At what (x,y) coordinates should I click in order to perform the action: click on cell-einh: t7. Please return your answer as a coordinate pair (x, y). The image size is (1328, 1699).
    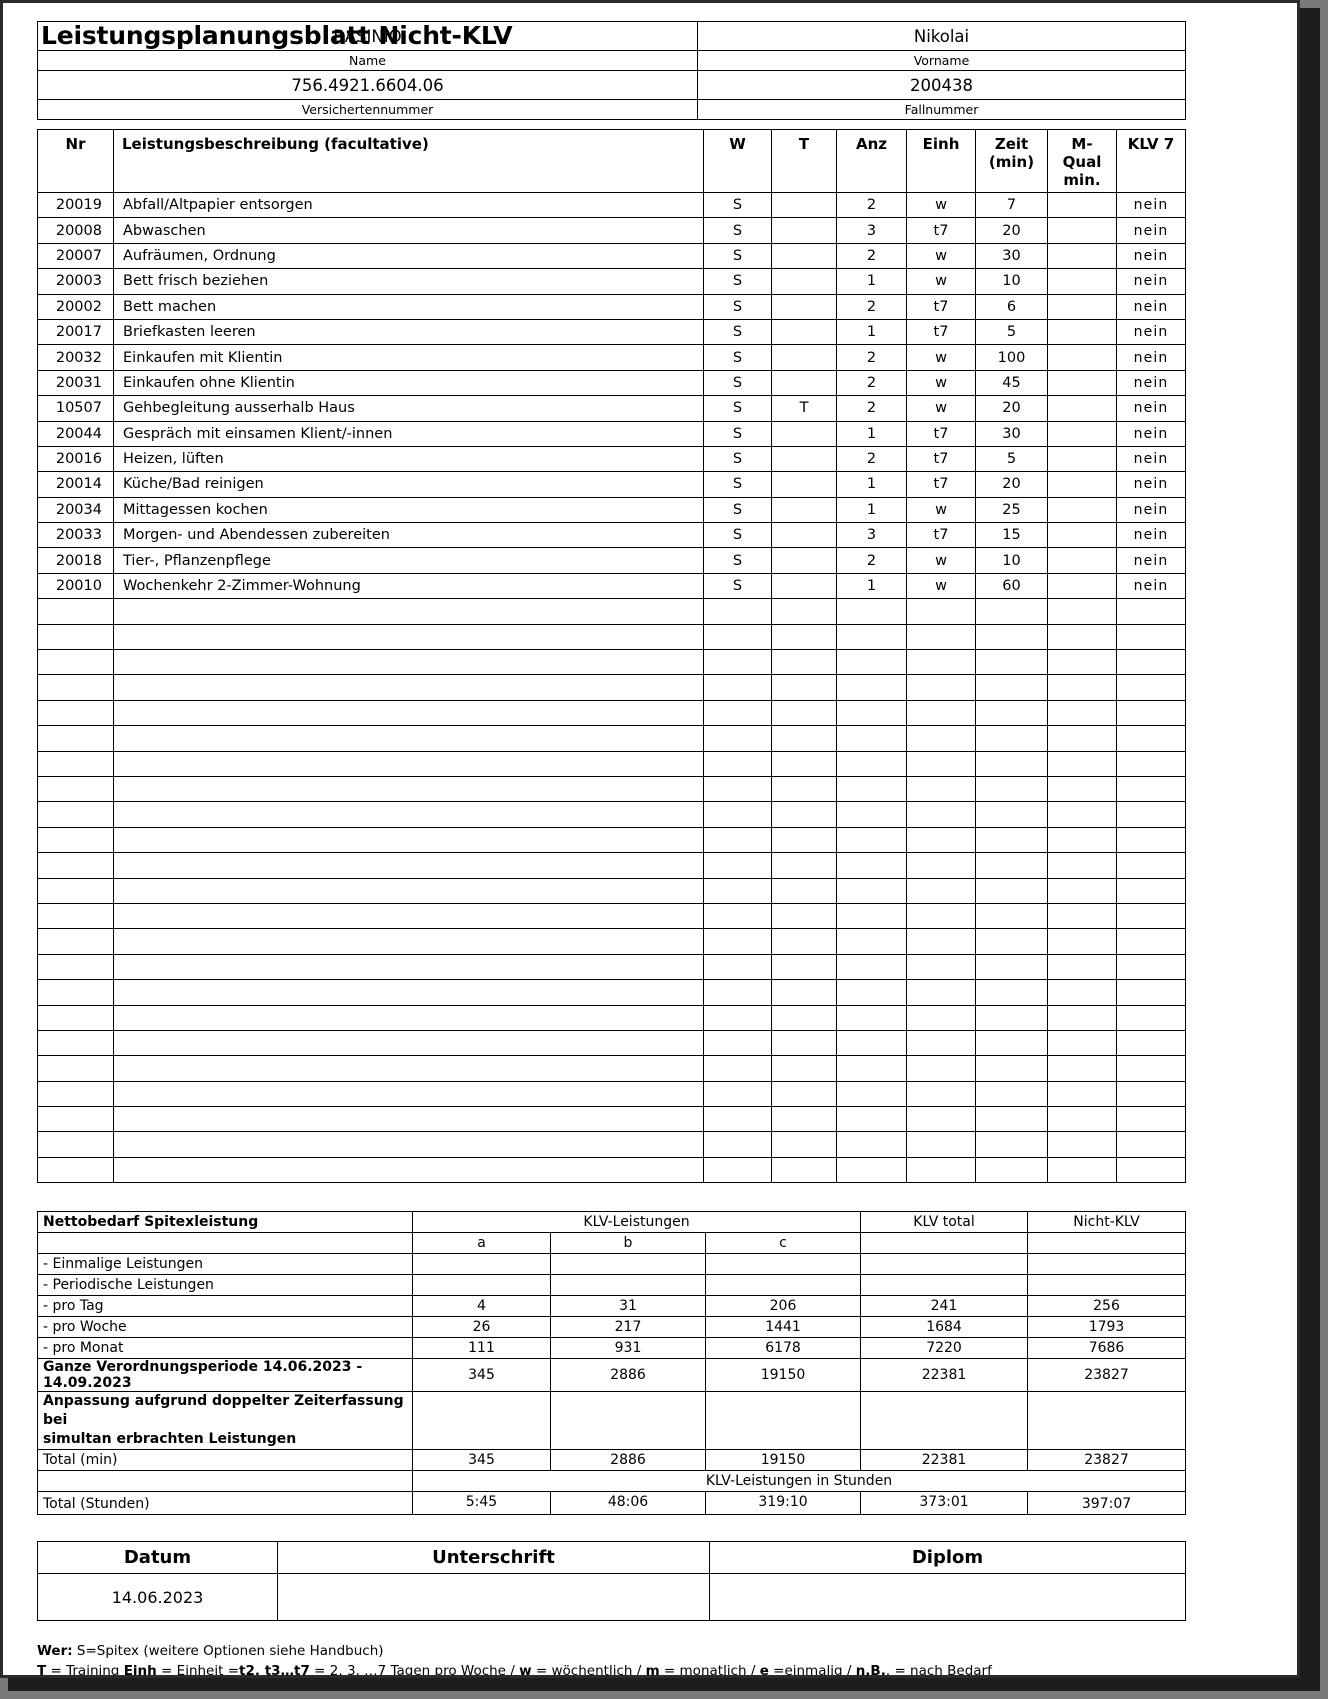
    Looking at the image, I should click on (941, 459).